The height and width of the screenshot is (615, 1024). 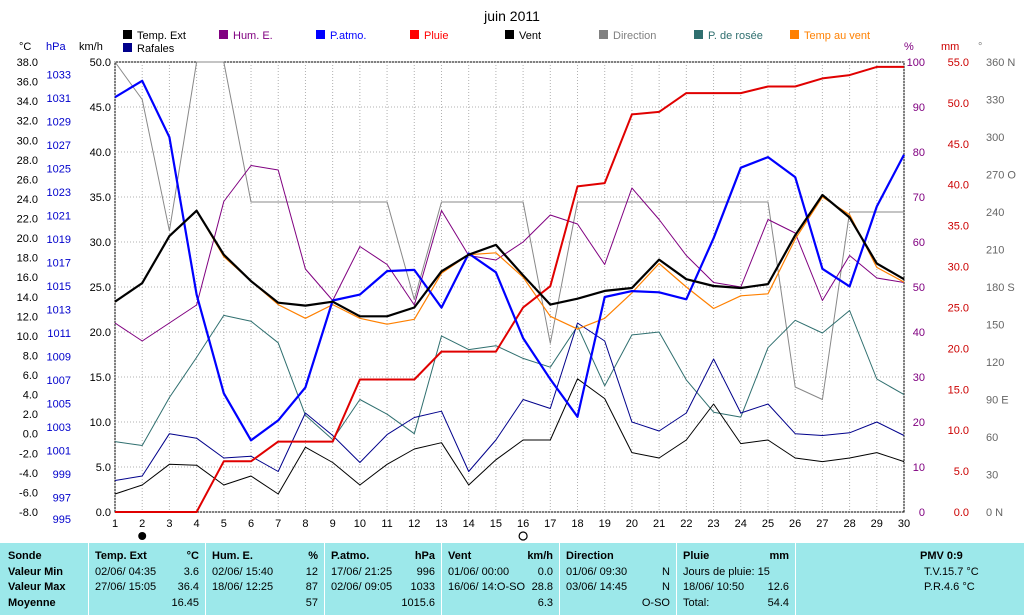 I want to click on tick-label: 35.0, so click(x=100, y=198).